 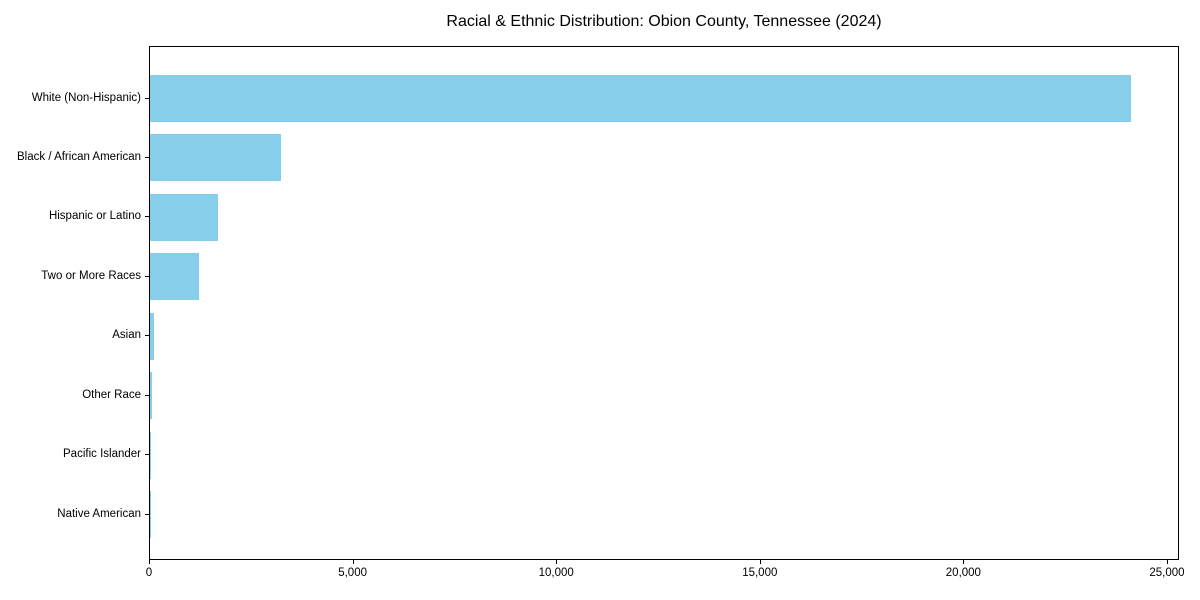 I want to click on x-tick-label-0: 0, so click(x=149, y=573).